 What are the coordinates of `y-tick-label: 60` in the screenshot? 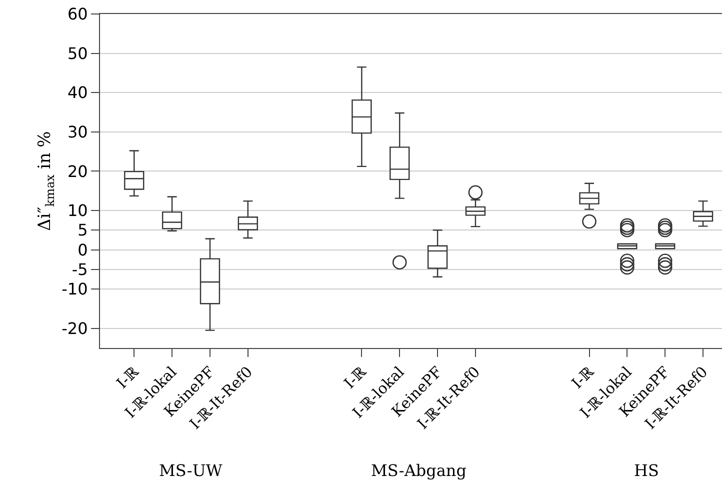 It's located at (77, 14).